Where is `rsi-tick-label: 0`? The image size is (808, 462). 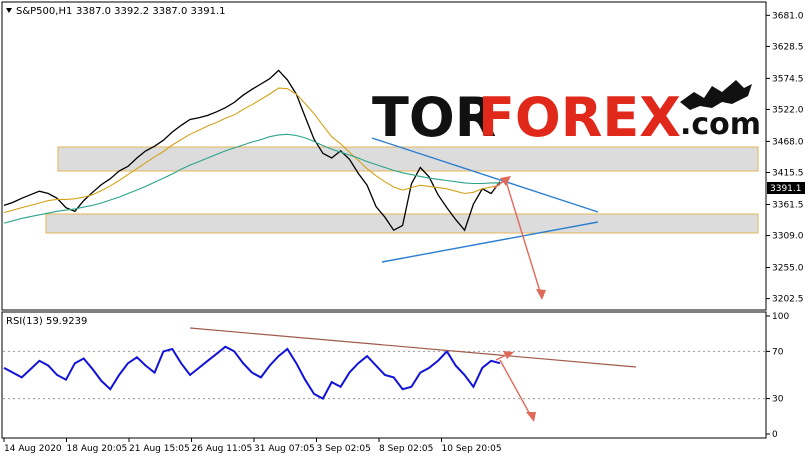
rsi-tick-label: 0 is located at coordinates (775, 435).